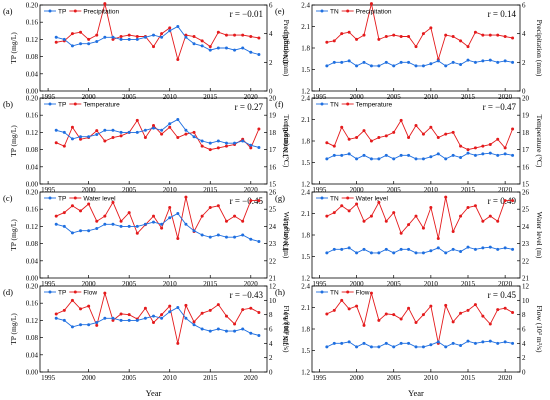  I want to click on x-axis-title: Year, so click(416, 393).